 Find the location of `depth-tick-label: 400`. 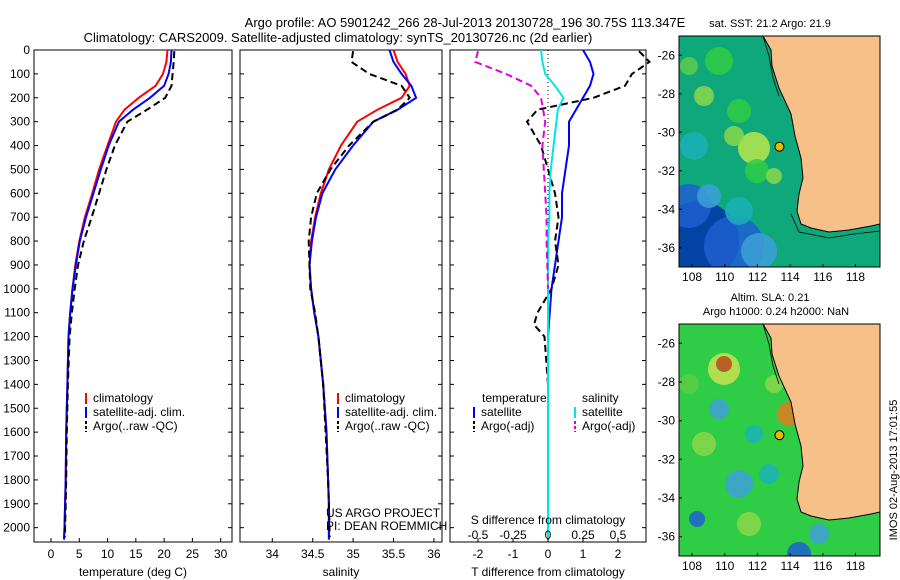

depth-tick-label: 400 is located at coordinates (20, 146).